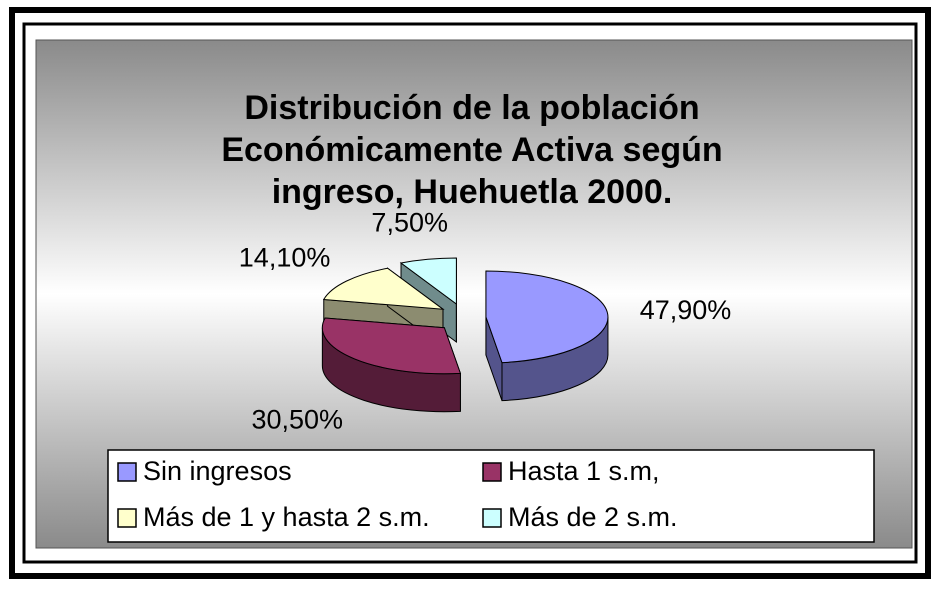  I want to click on legend-label: Sin ingresos, so click(217, 471).